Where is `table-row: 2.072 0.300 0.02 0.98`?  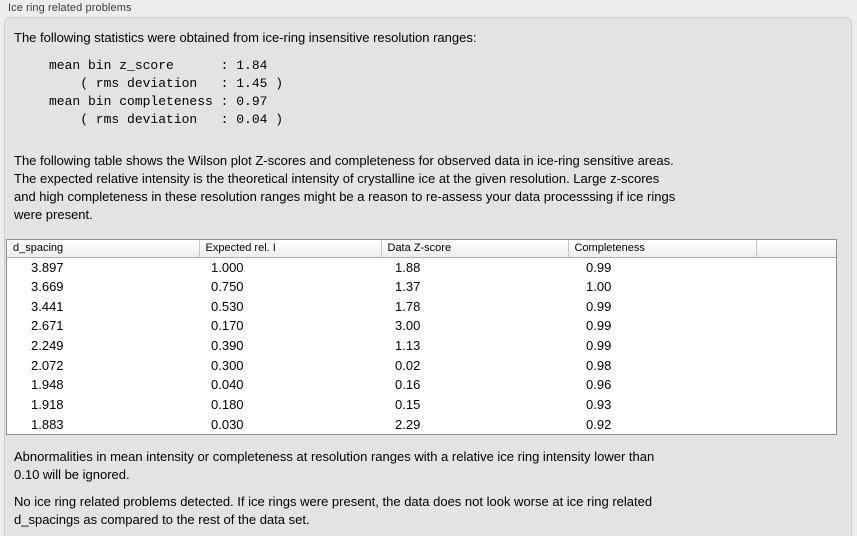 table-row: 2.072 0.300 0.02 0.98 is located at coordinates (421, 365).